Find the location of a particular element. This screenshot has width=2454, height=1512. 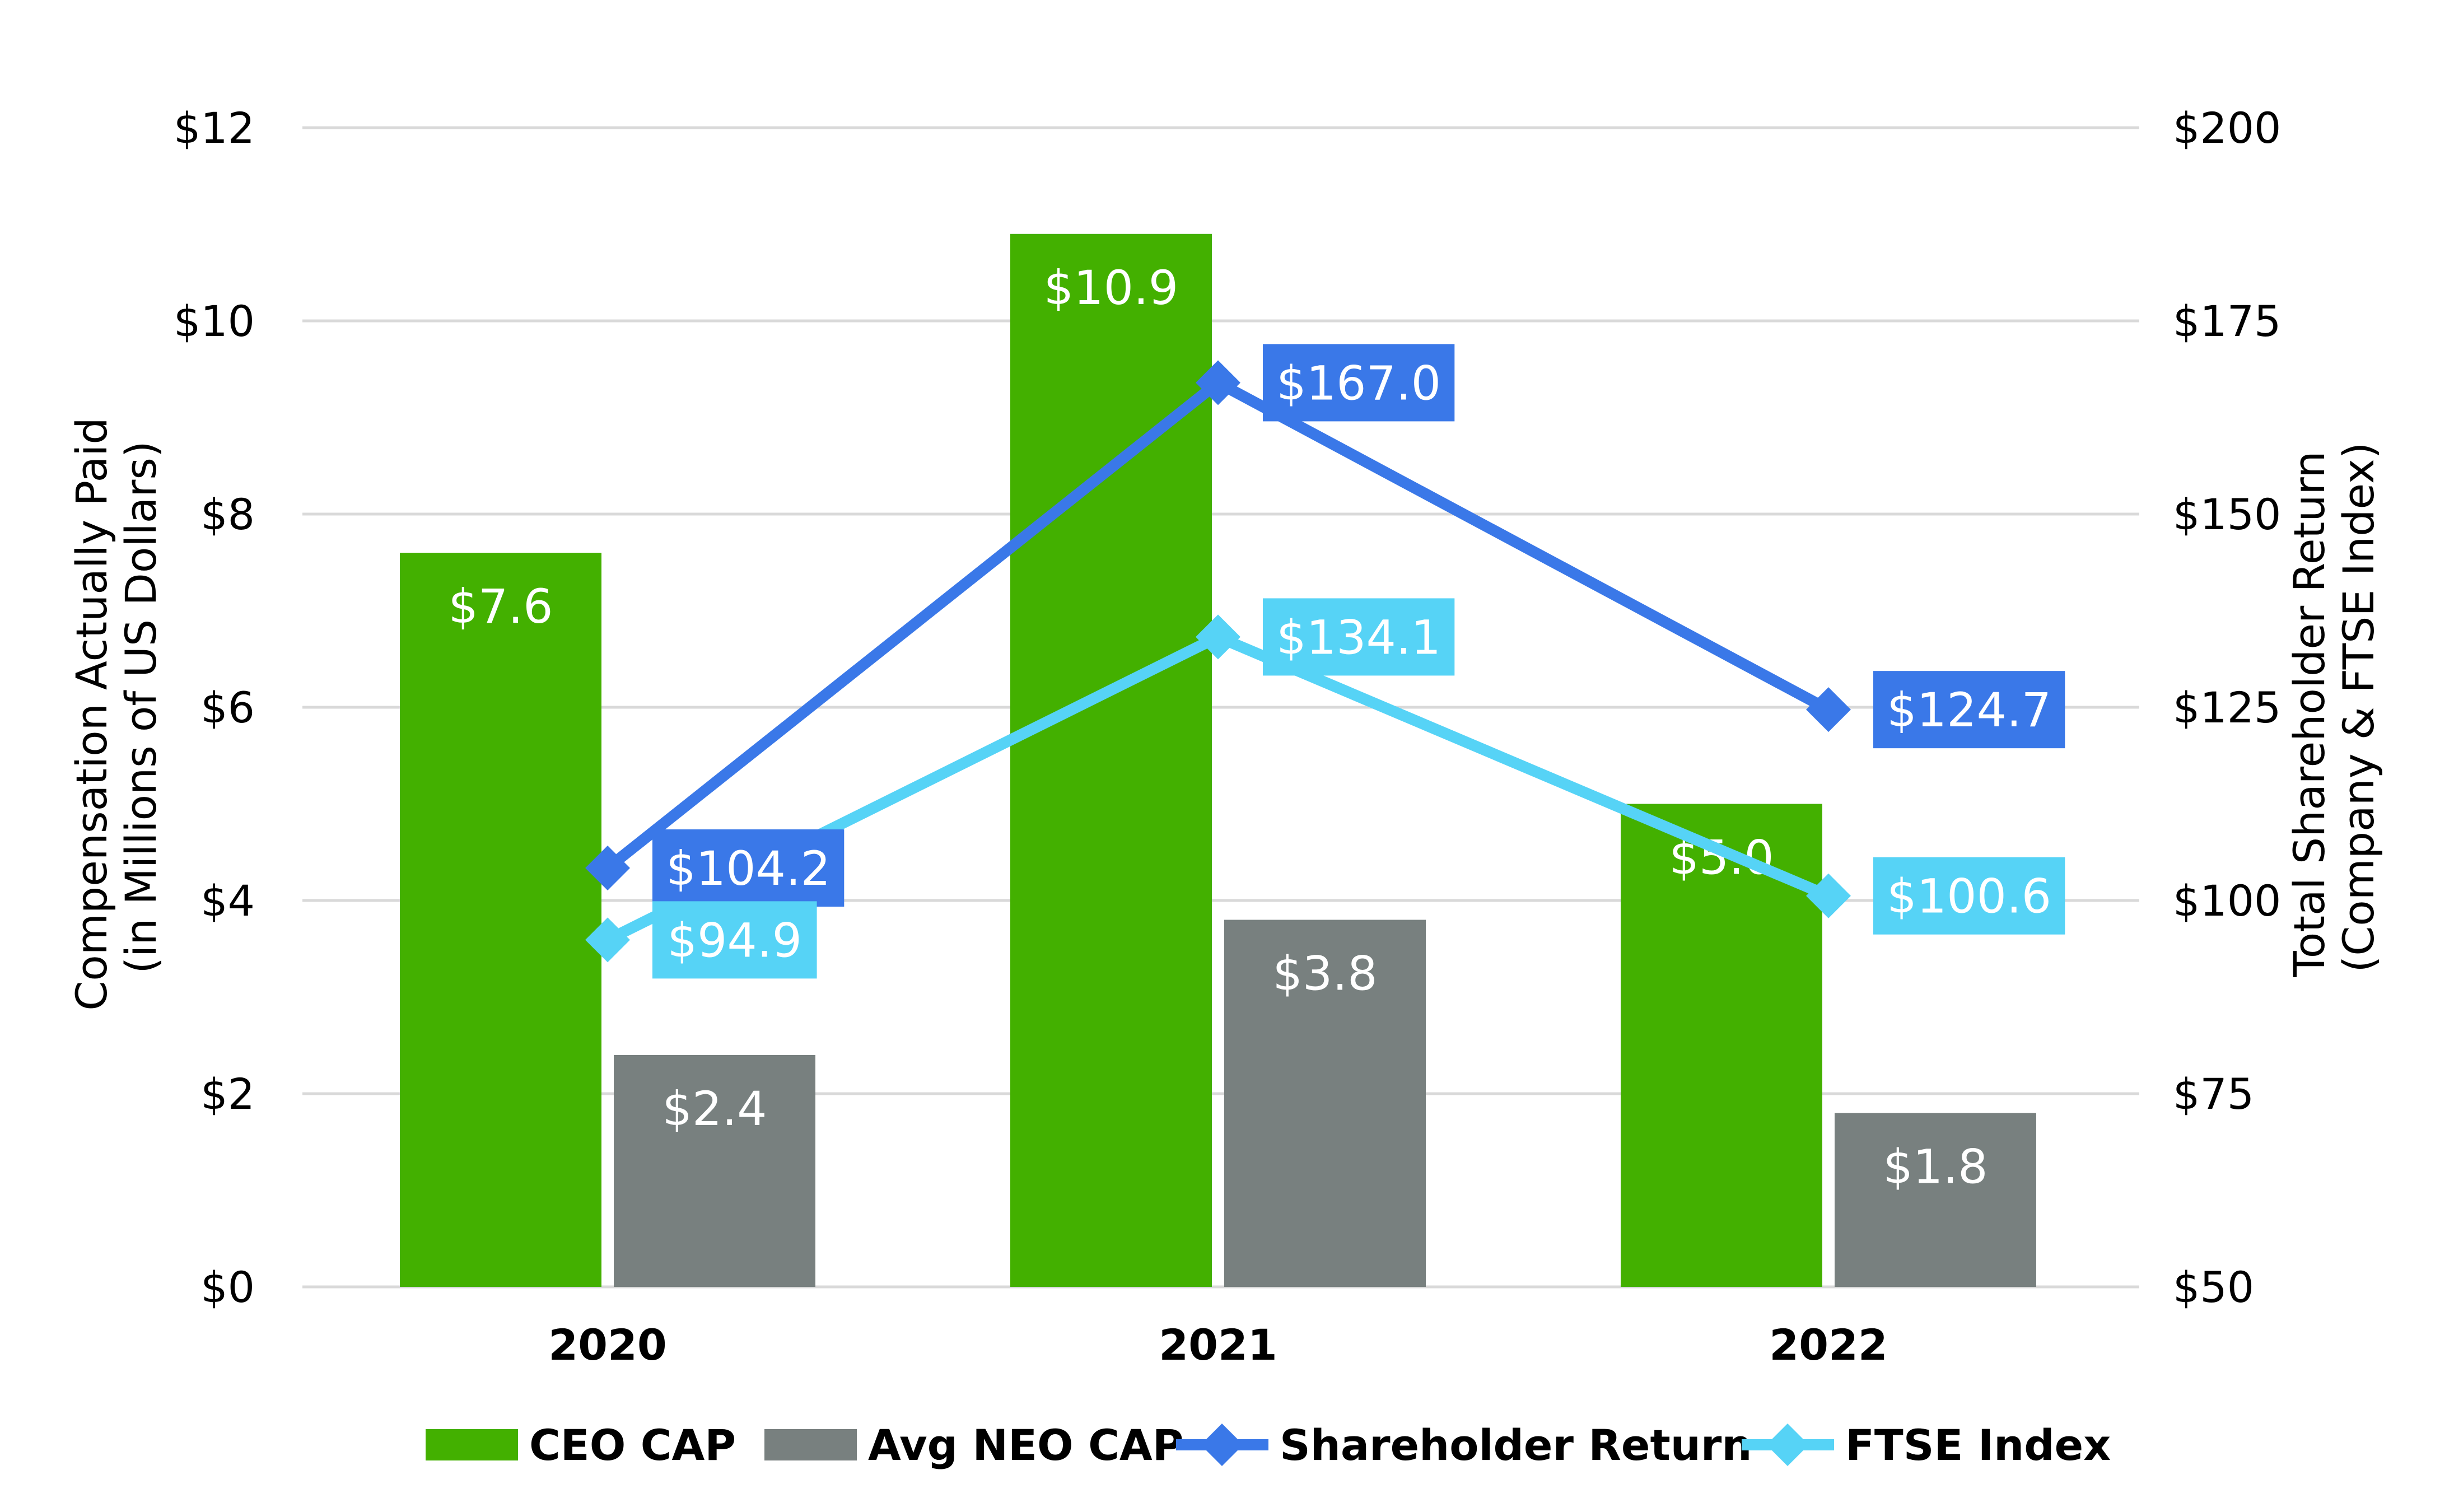

point-data-label: $104.2 is located at coordinates (748, 869).